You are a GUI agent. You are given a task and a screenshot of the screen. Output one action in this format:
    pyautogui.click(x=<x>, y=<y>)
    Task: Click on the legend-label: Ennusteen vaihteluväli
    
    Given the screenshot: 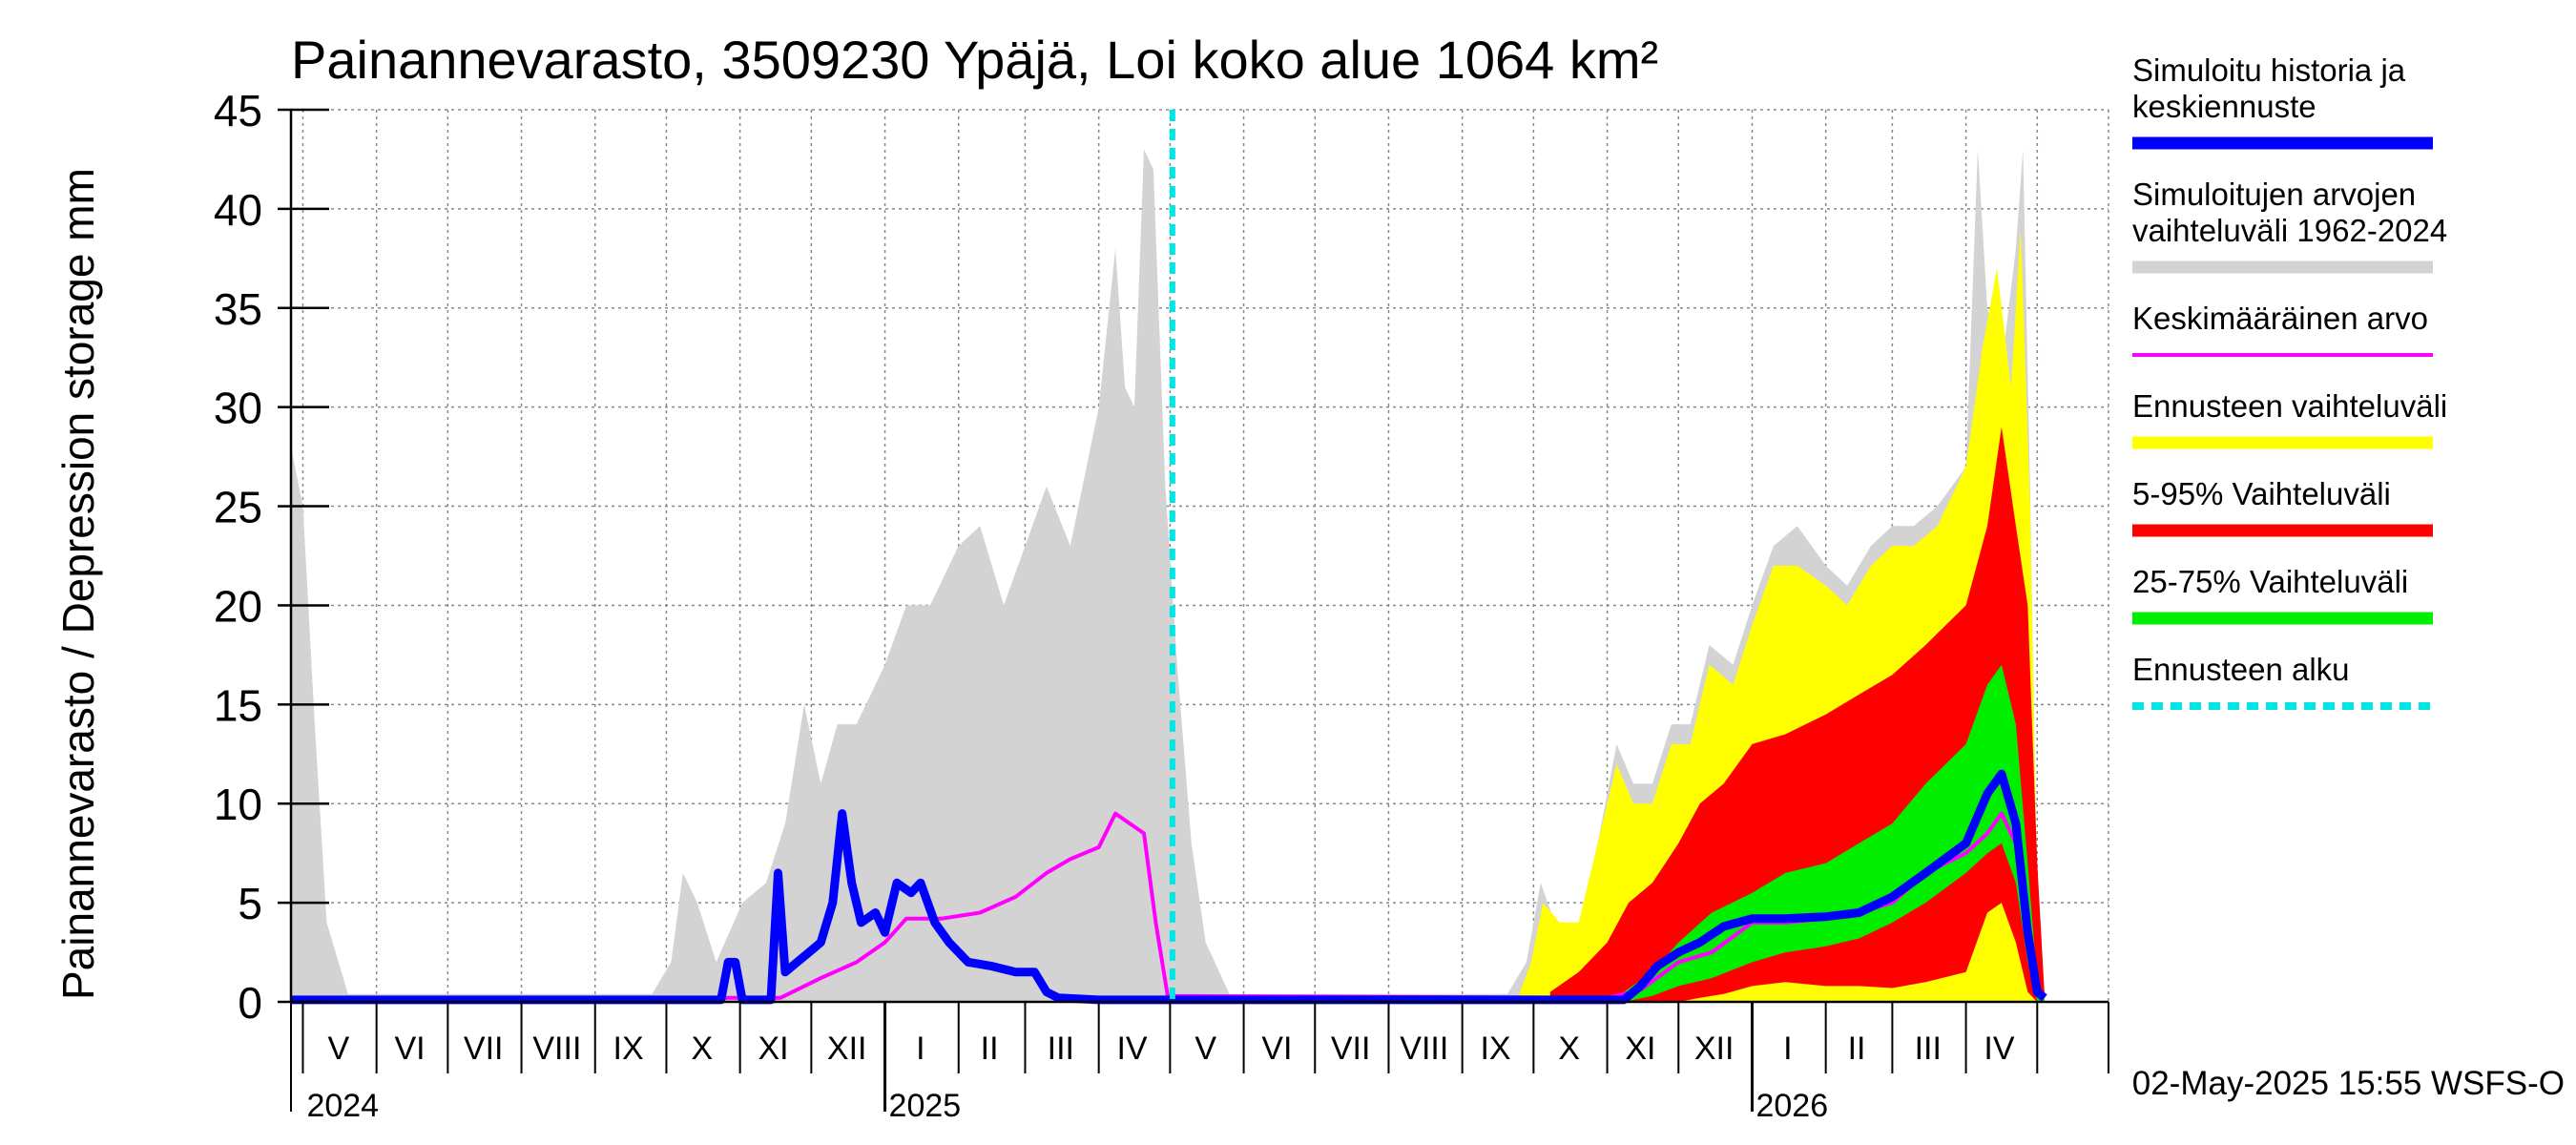 What is the action you would take?
    pyautogui.click(x=2289, y=406)
    